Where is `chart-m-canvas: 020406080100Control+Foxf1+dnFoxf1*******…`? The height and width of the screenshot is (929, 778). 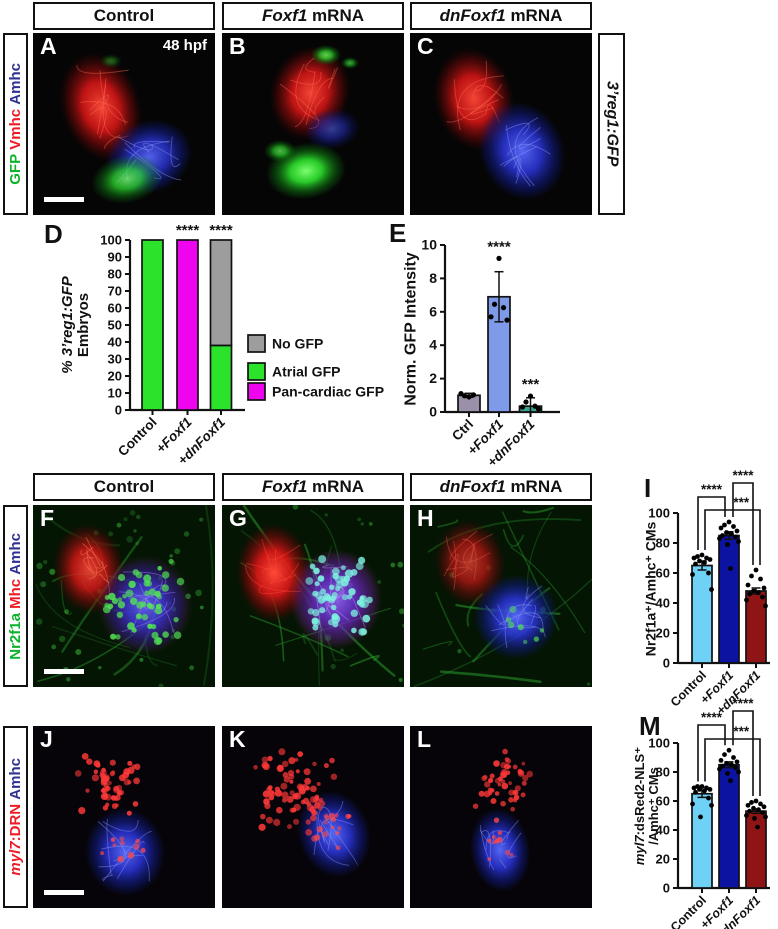 chart-m-canvas: 020406080100Control+Foxf1+dnFoxf1*******… is located at coordinates (709, 812).